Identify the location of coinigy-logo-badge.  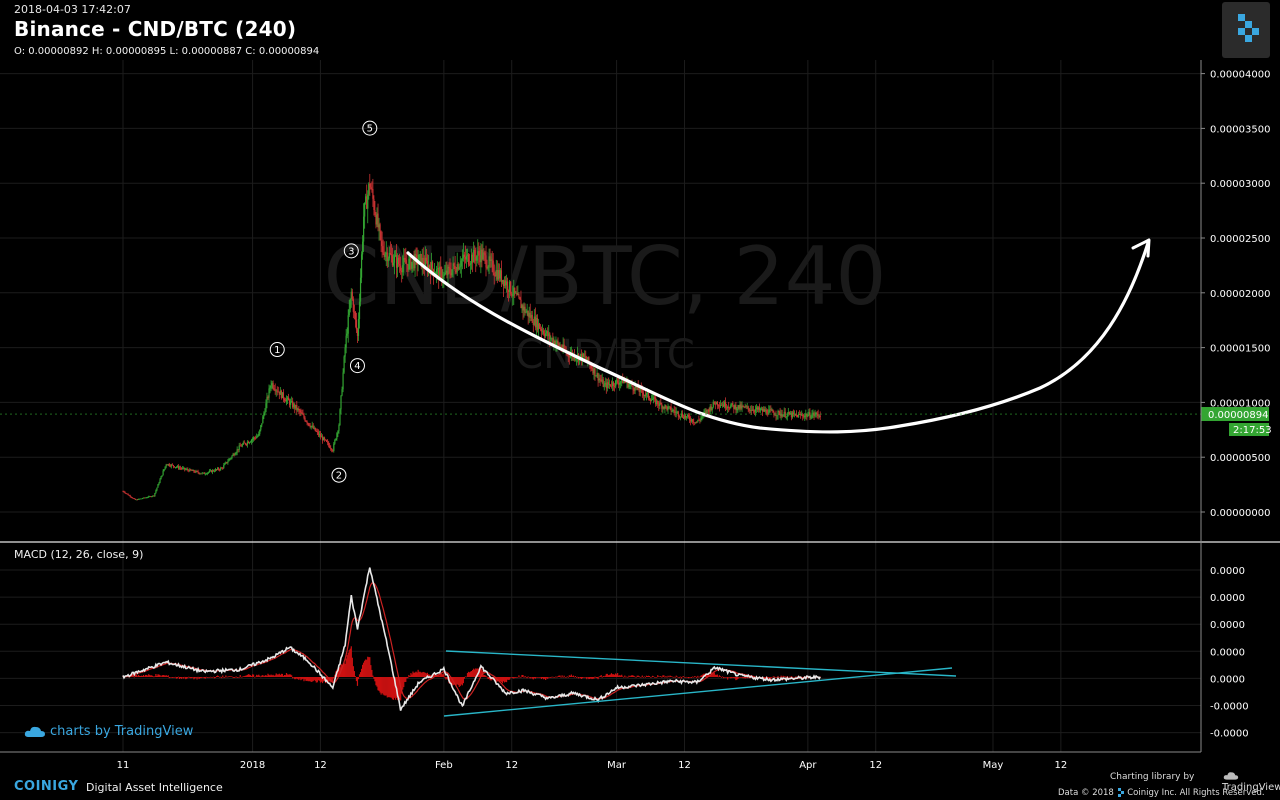
(1246, 30).